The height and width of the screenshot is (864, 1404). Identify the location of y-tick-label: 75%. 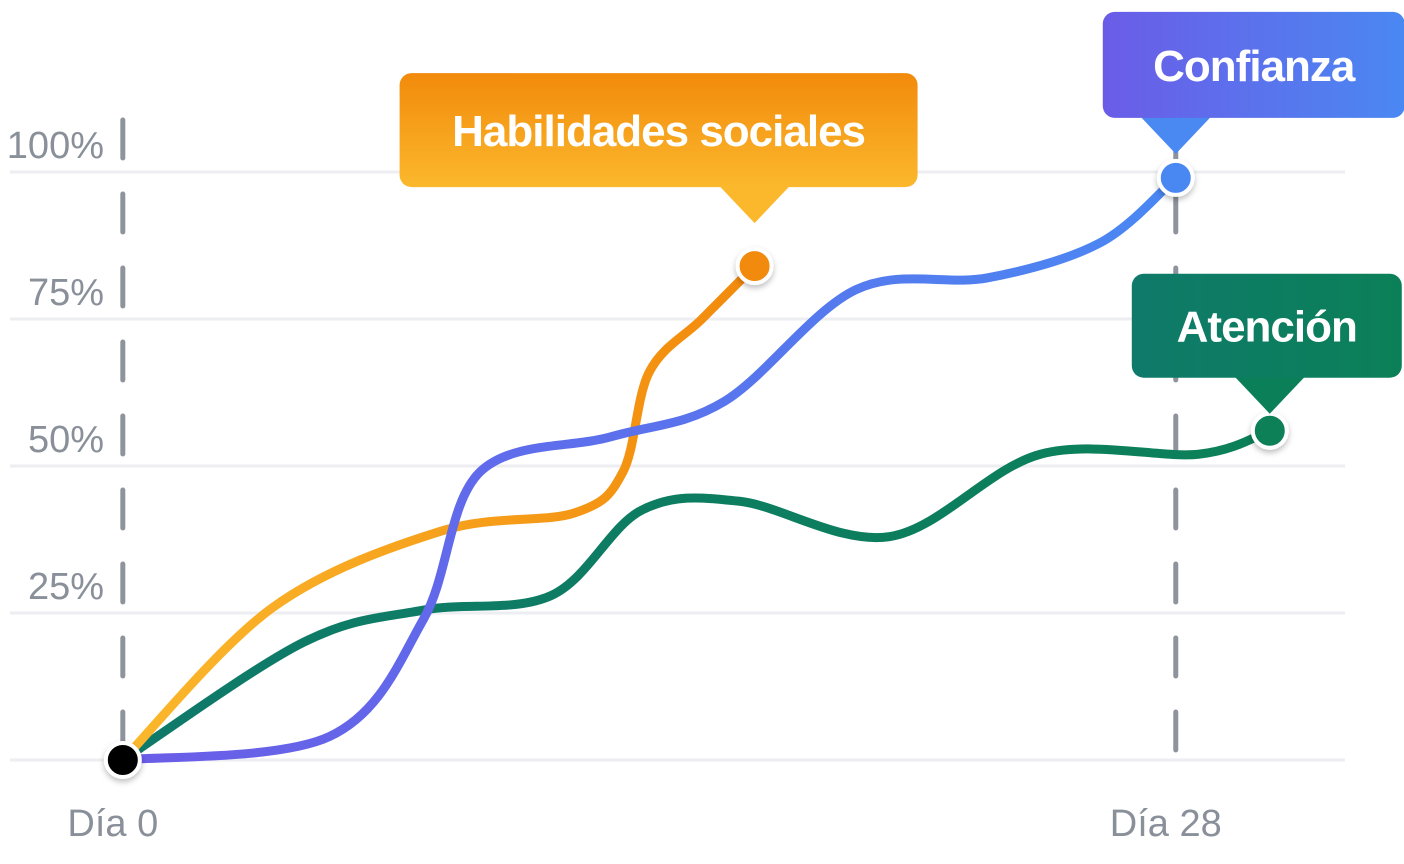
(66, 293).